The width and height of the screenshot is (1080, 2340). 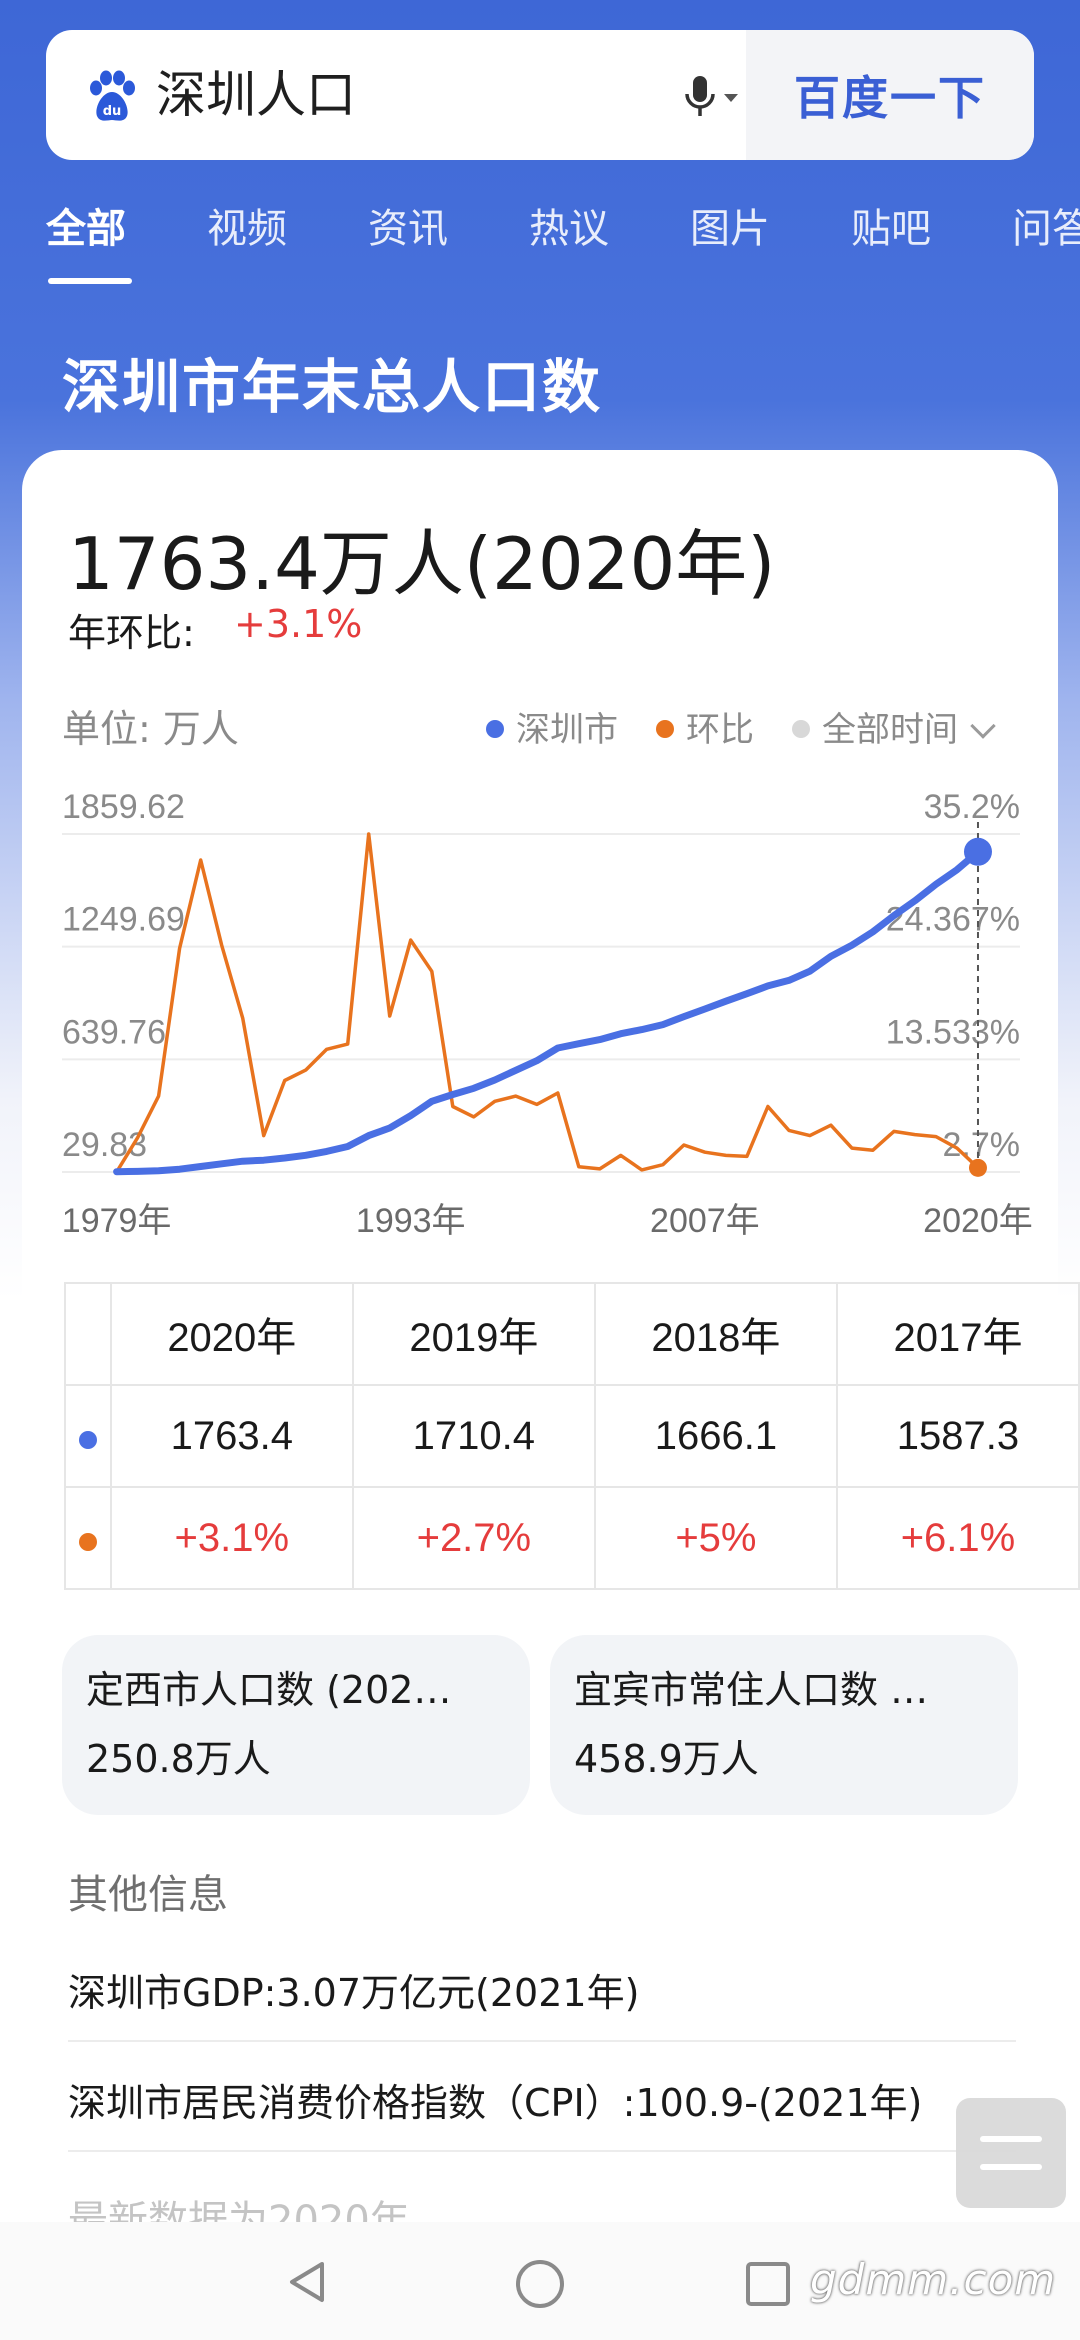 I want to click on related-card-value: 250.8万人, so click(x=178, y=1759).